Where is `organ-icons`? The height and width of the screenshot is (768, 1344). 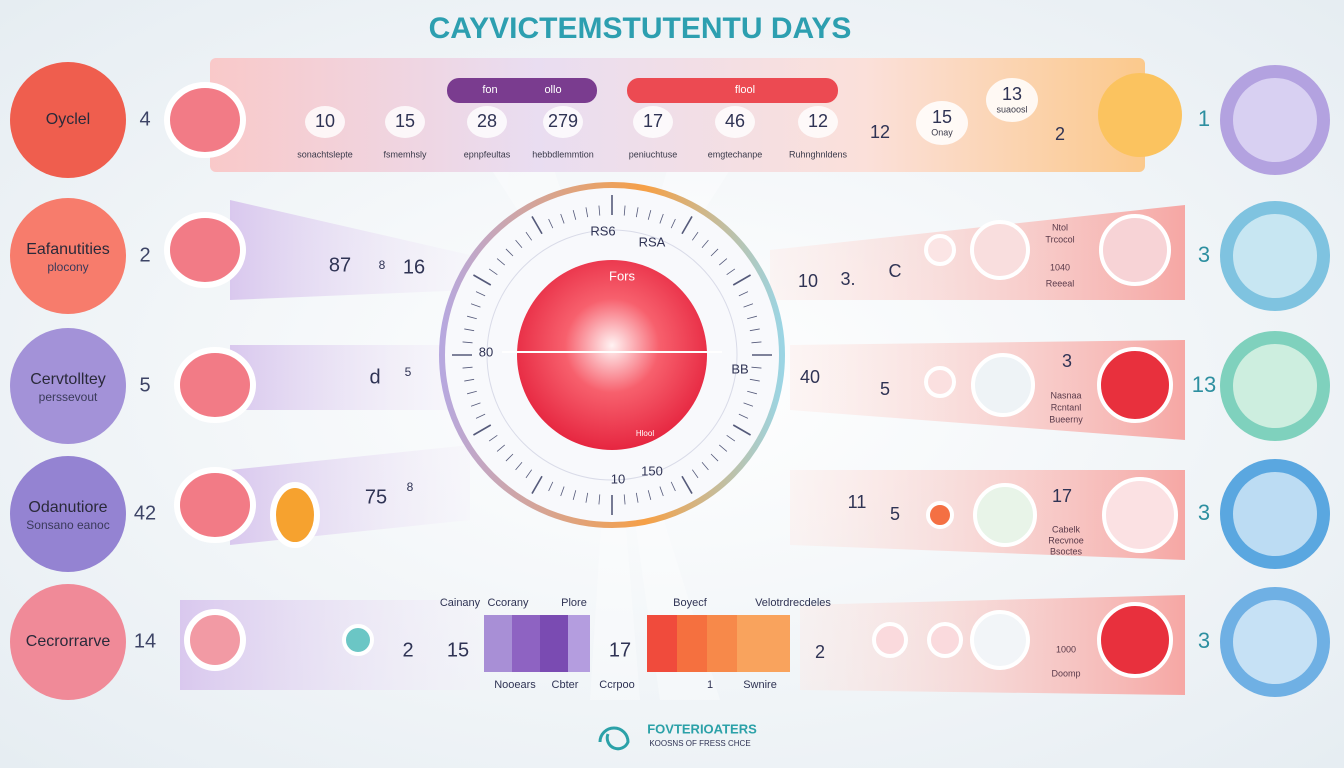 organ-icons is located at coordinates (242, 376).